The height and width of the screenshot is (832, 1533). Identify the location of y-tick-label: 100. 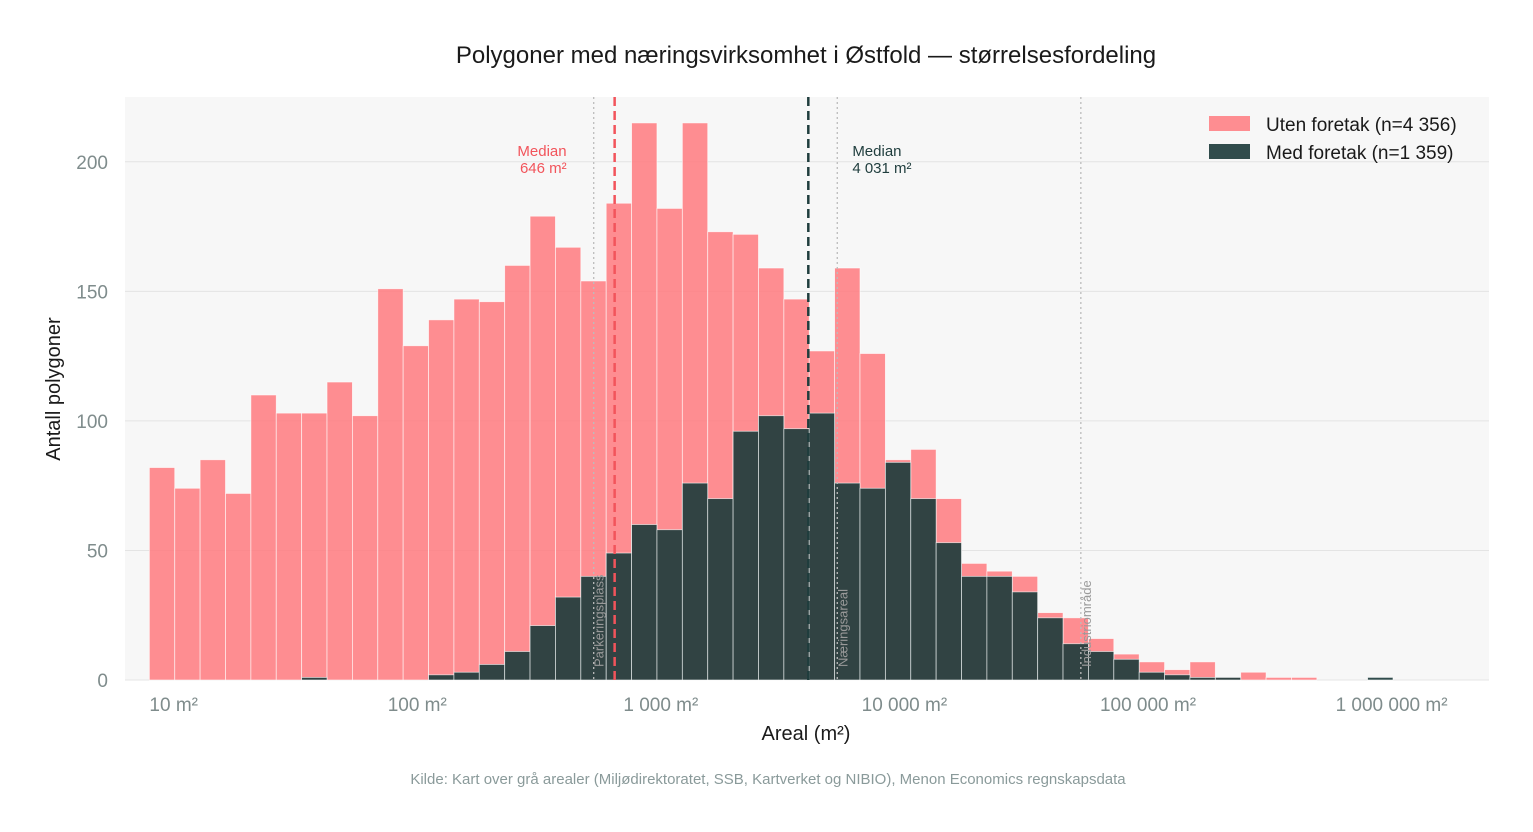
(92, 422).